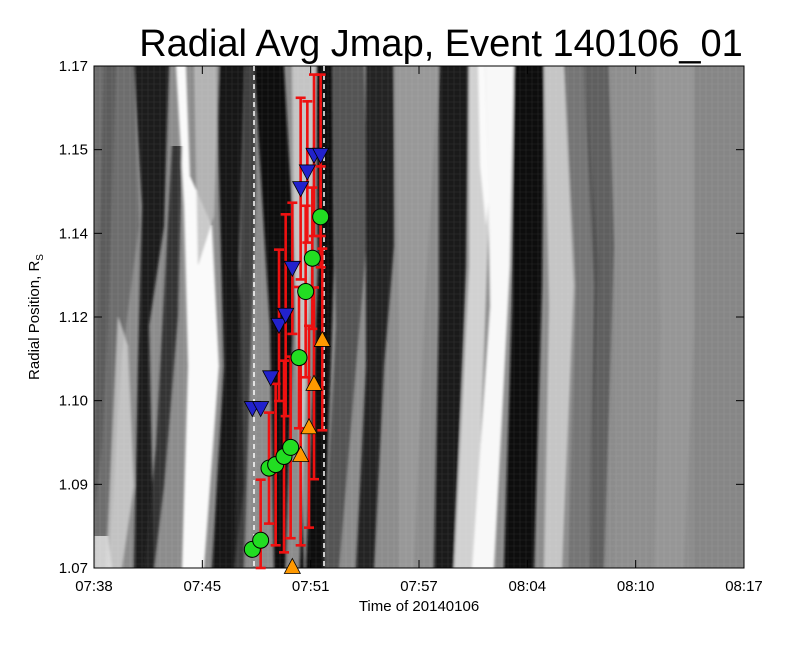 This screenshot has width=792, height=648. Describe the element at coordinates (73, 484) in the screenshot. I see `y-tick-label: 1.09` at that location.